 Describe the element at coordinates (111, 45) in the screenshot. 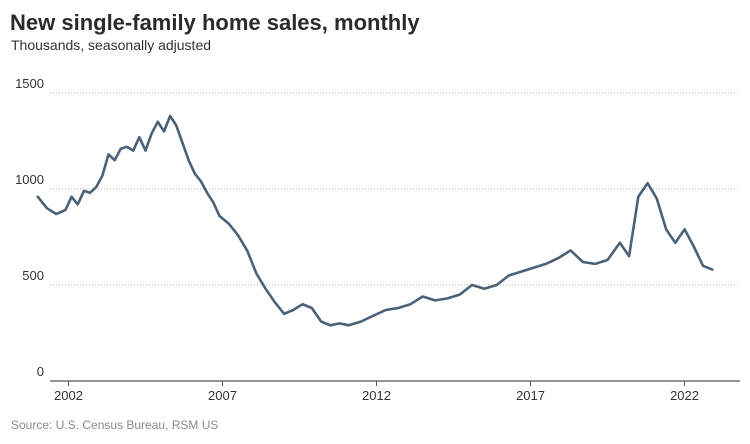

I see `chart-subtitle: Thousands, seasonally adjusted` at that location.